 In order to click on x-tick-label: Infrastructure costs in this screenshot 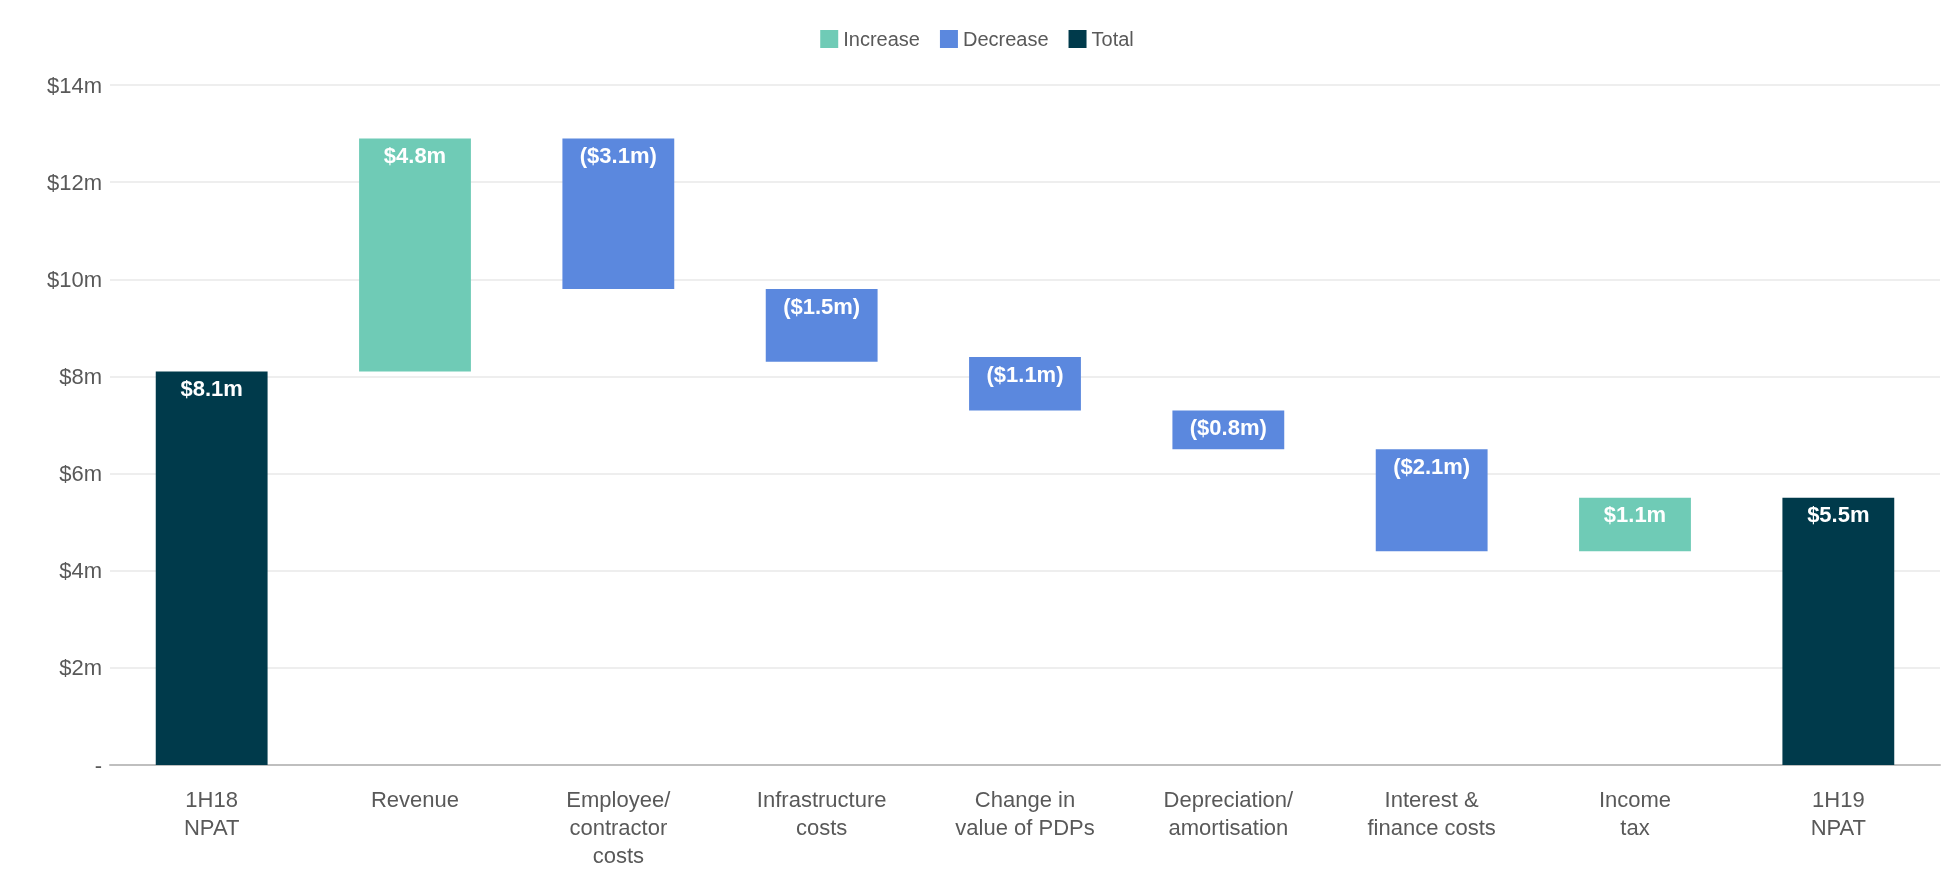, I will do `click(821, 813)`.